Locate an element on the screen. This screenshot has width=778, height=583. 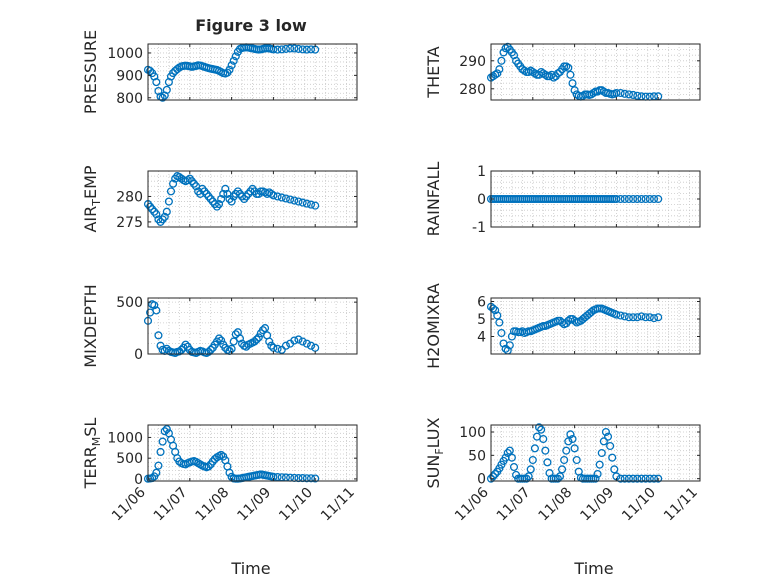
x-tick-label: 11/08 is located at coordinates (213, 505).